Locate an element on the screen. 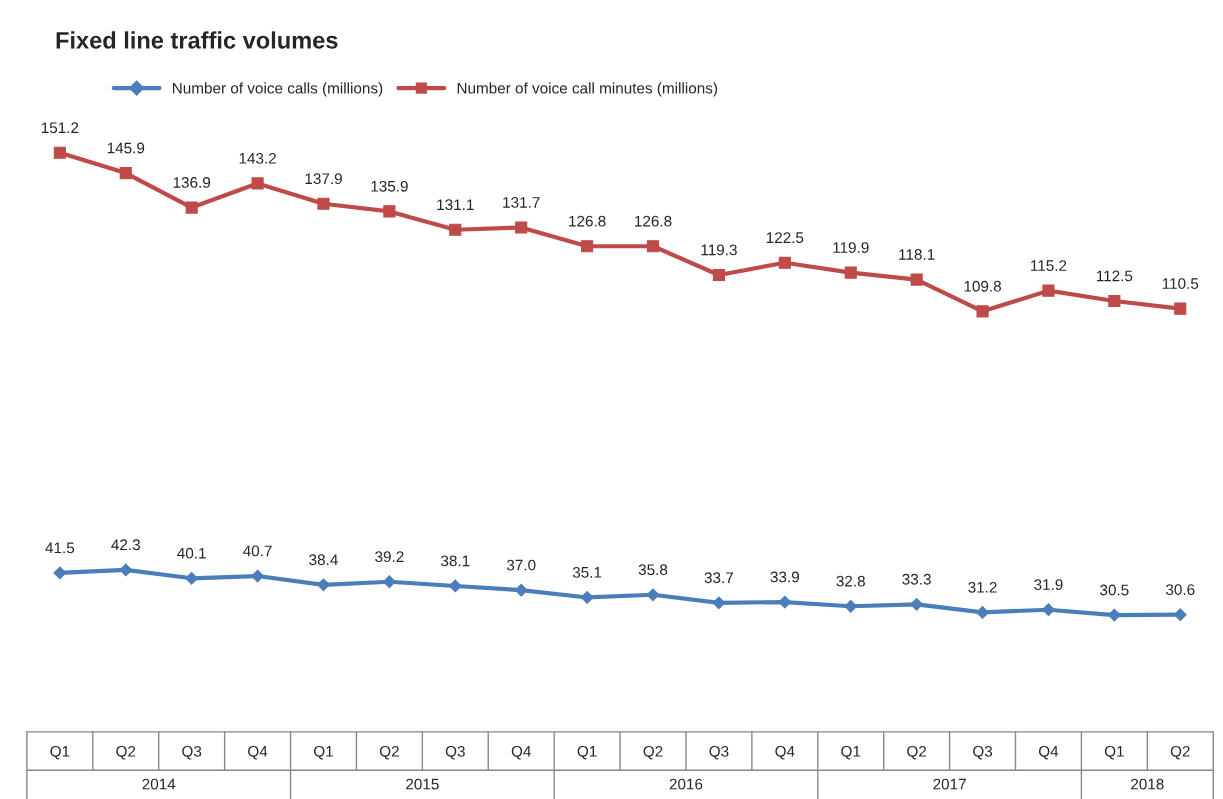 The image size is (1223, 799). data-label: 131.1 is located at coordinates (455, 205).